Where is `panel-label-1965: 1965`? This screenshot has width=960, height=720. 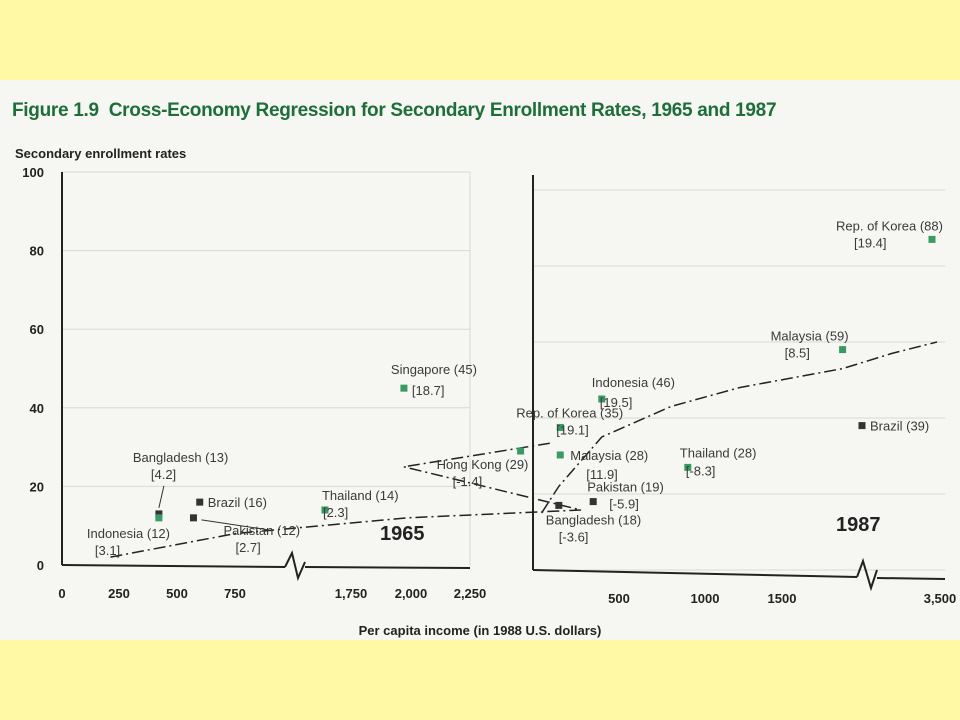
panel-label-1965: 1965 is located at coordinates (402, 534).